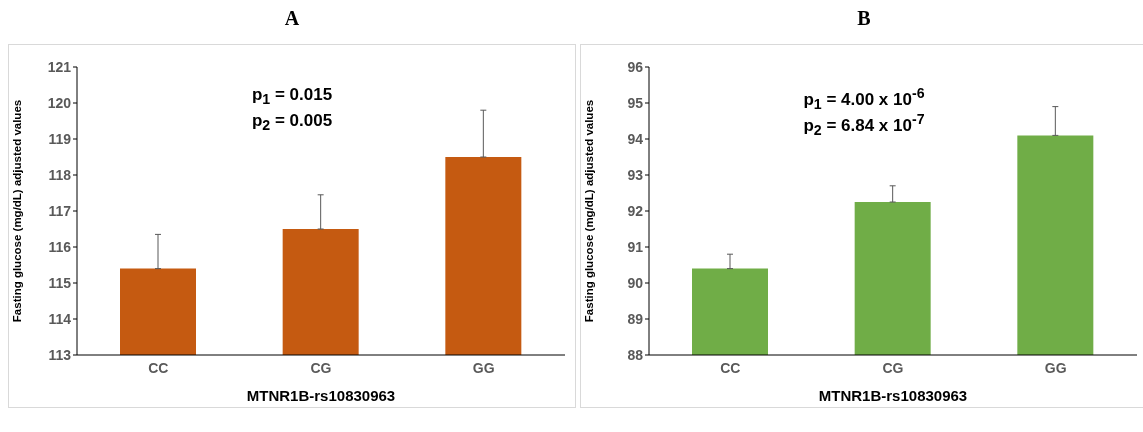  I want to click on chart-title: B, so click(864, 18).